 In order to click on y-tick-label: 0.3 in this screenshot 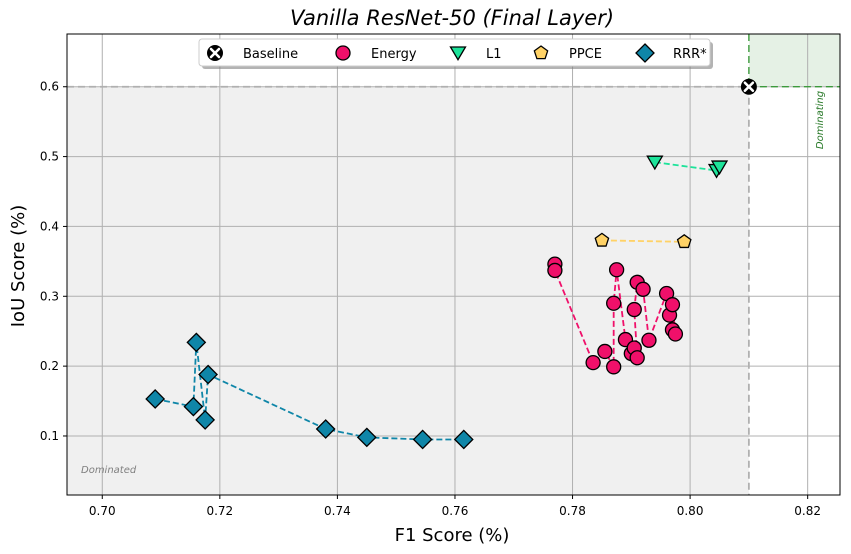, I will do `click(49, 296)`.